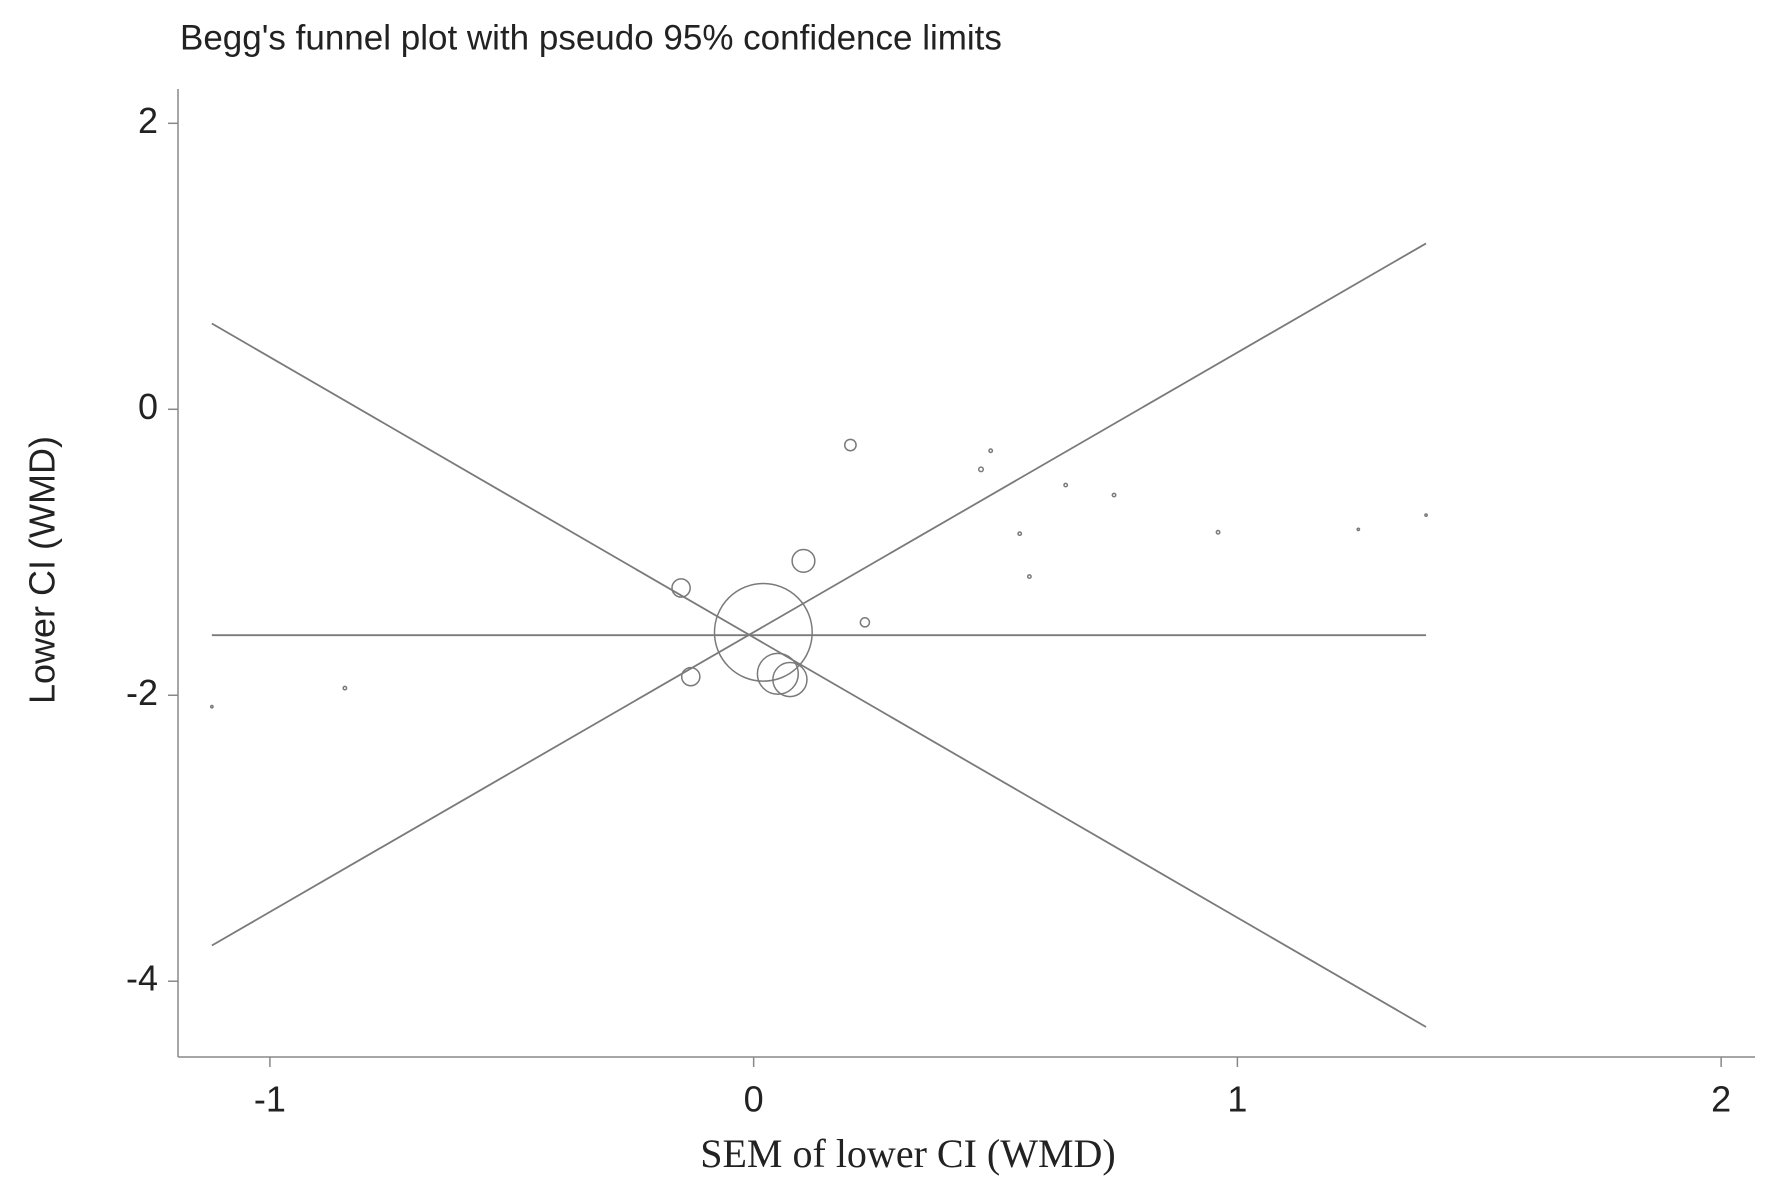  What do you see at coordinates (148, 406) in the screenshot?
I see `y-tick-label: 0` at bounding box center [148, 406].